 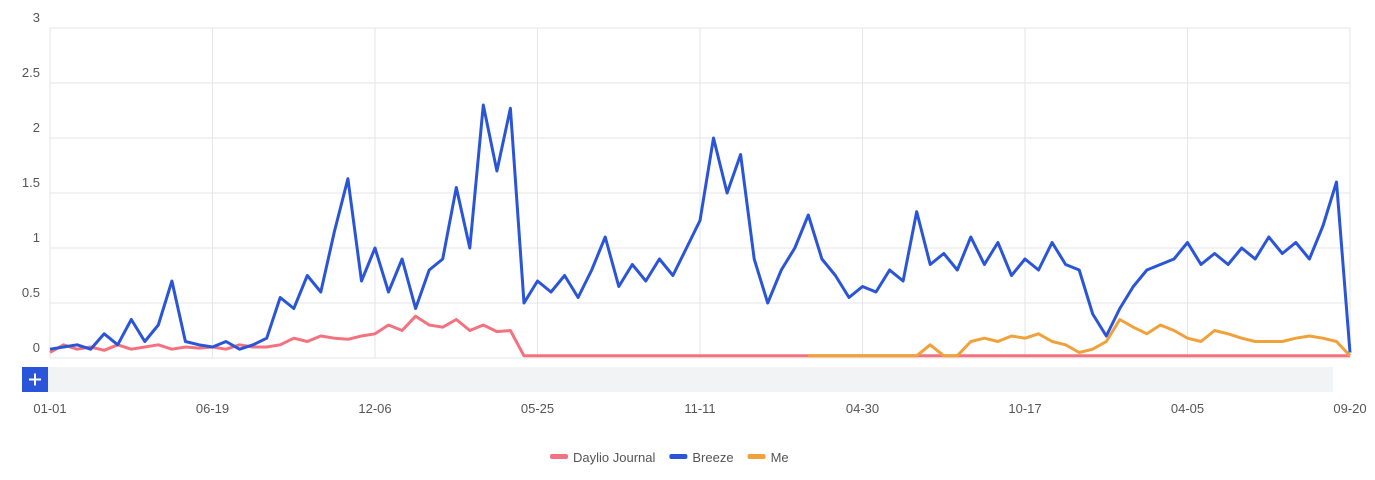 What do you see at coordinates (31, 182) in the screenshot?
I see `y-tick-label: 1.5` at bounding box center [31, 182].